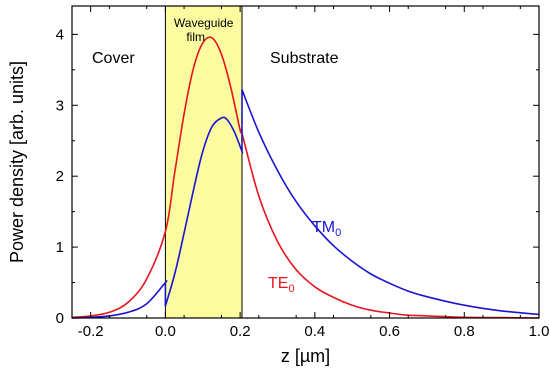  What do you see at coordinates (304, 58) in the screenshot?
I see `substrate-label: Substrate` at bounding box center [304, 58].